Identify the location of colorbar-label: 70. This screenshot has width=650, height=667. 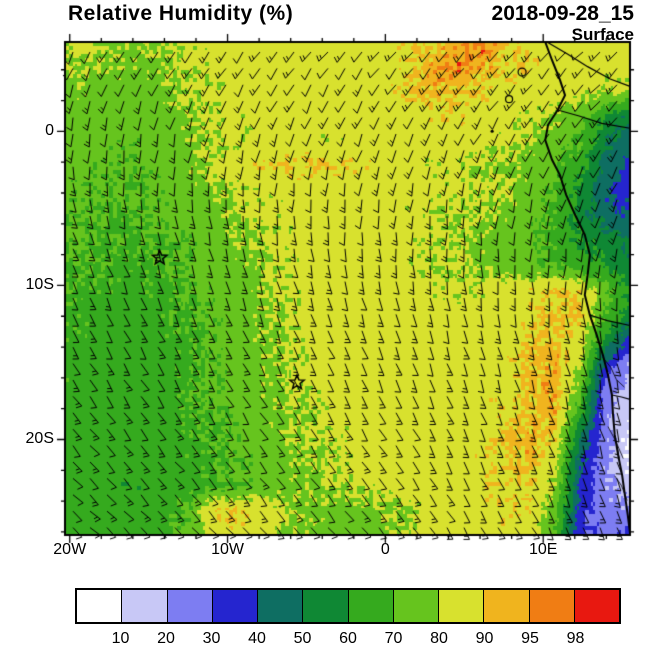
(393, 638).